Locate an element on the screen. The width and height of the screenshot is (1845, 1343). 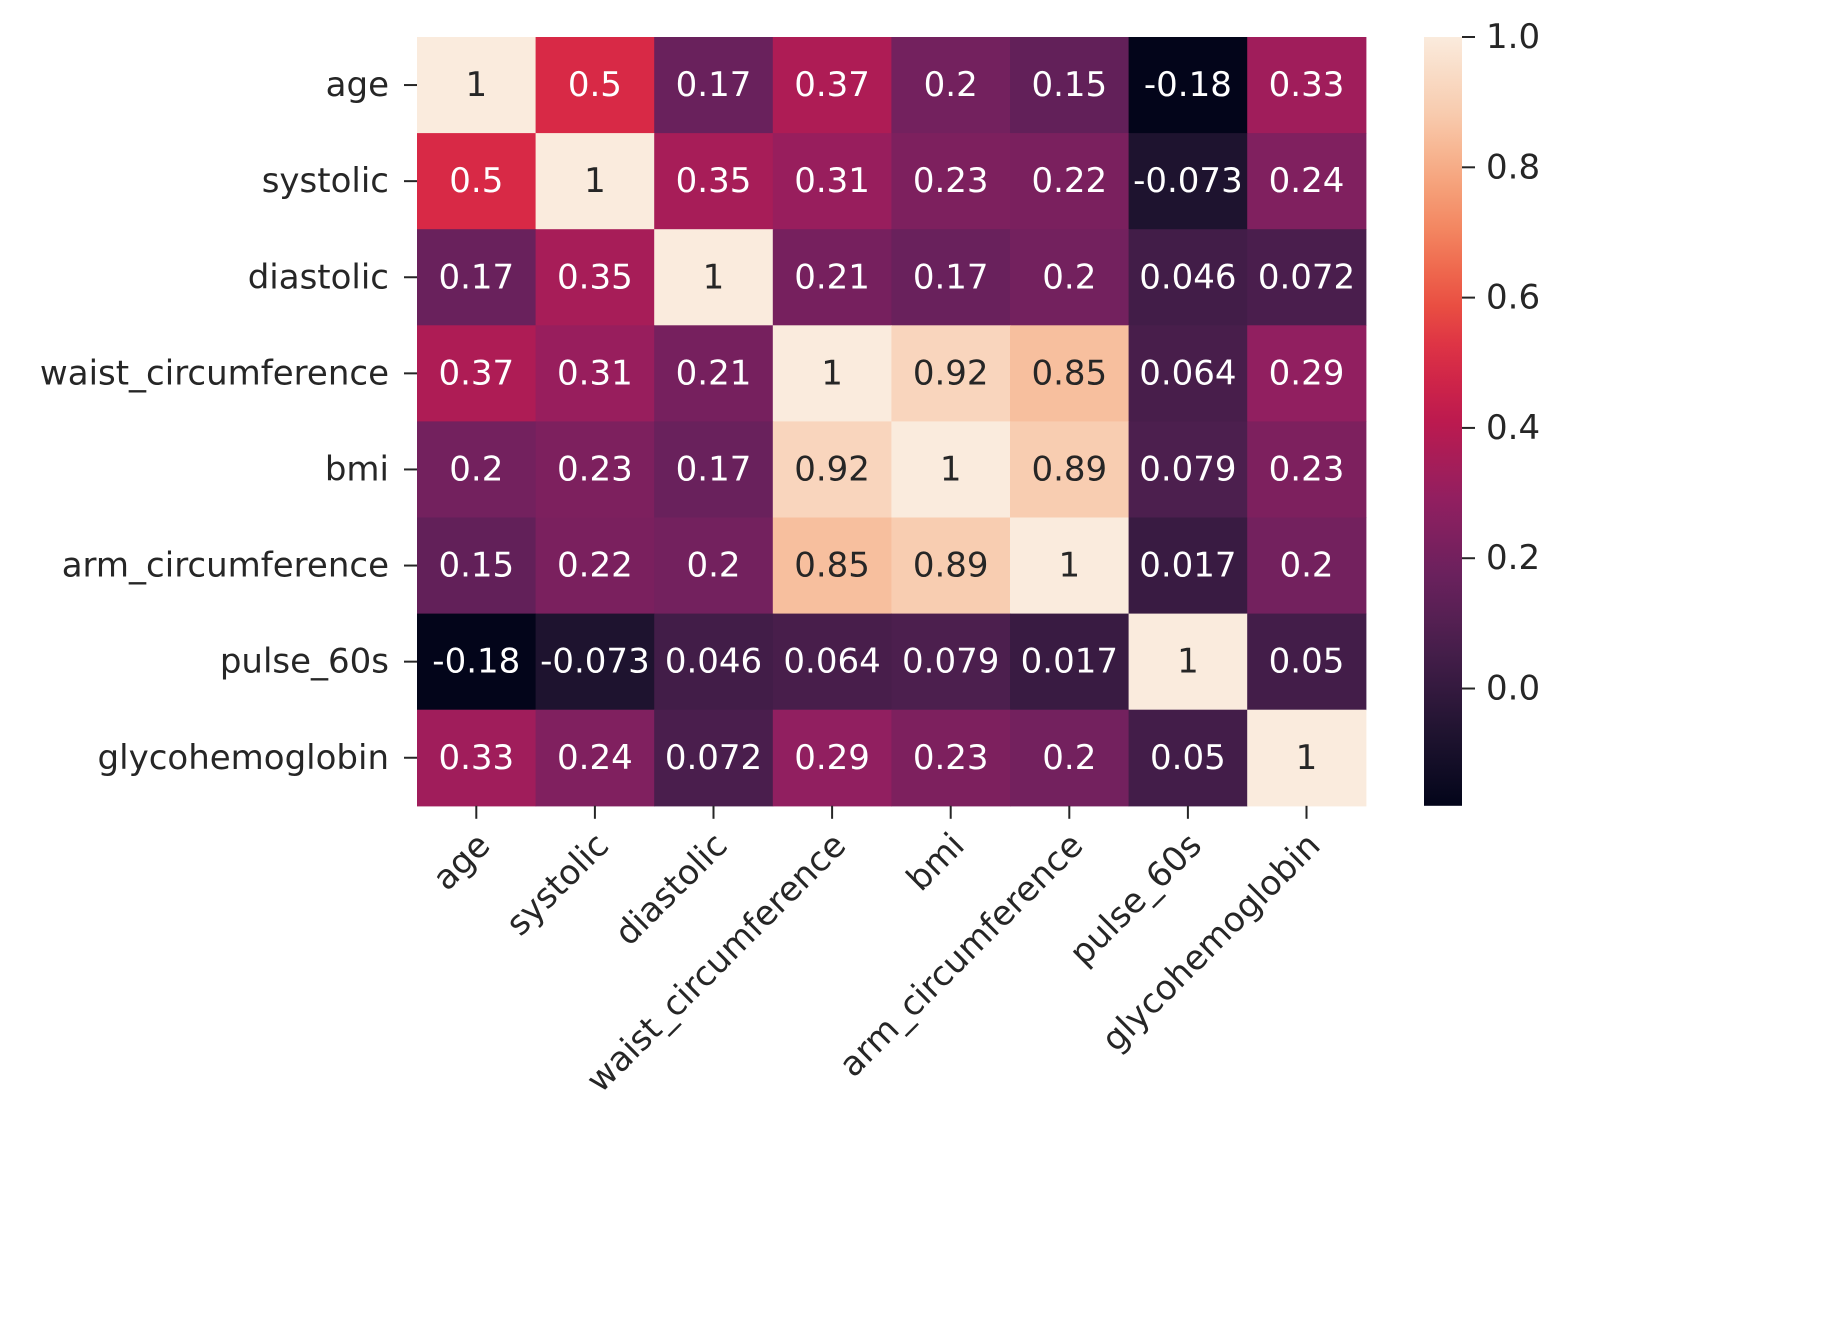
y-tick-label: bmi is located at coordinates (357, 469).